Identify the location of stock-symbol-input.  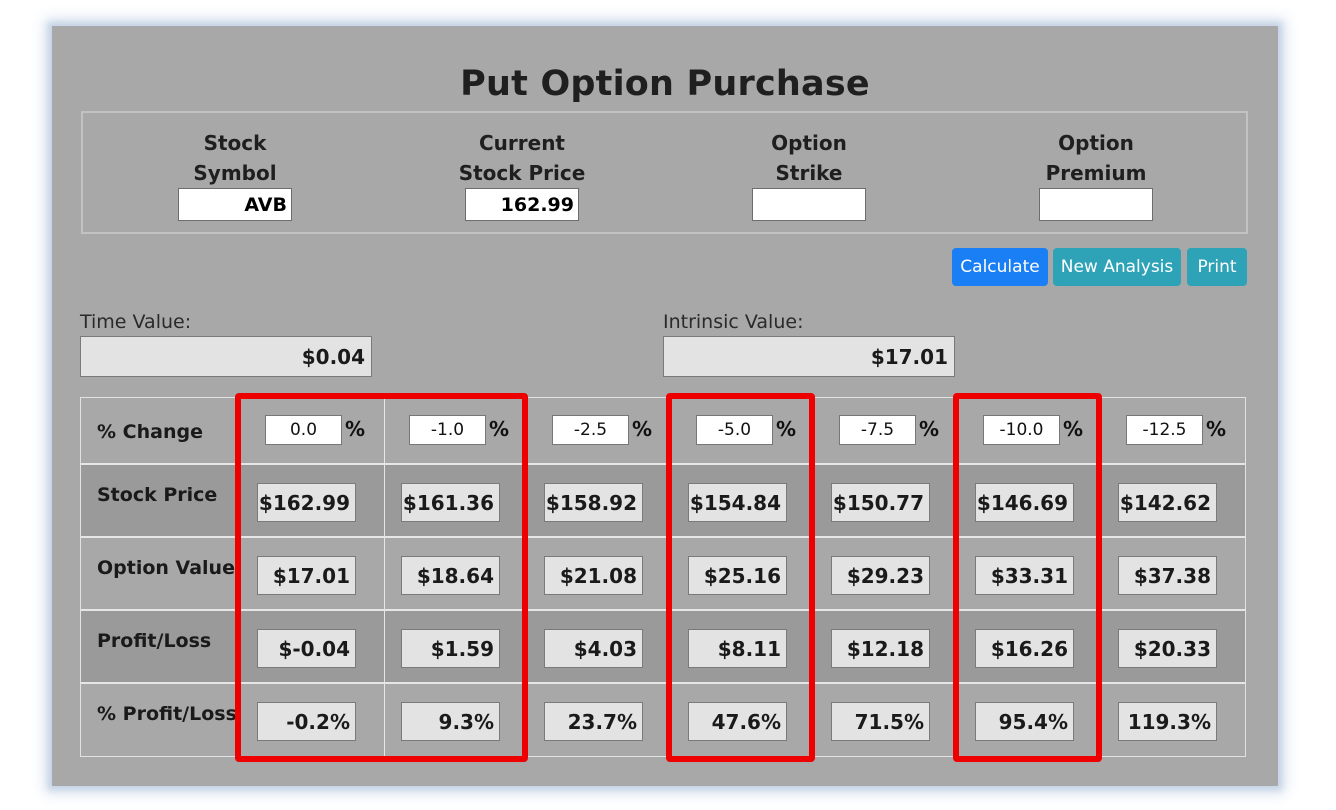
(235, 204).